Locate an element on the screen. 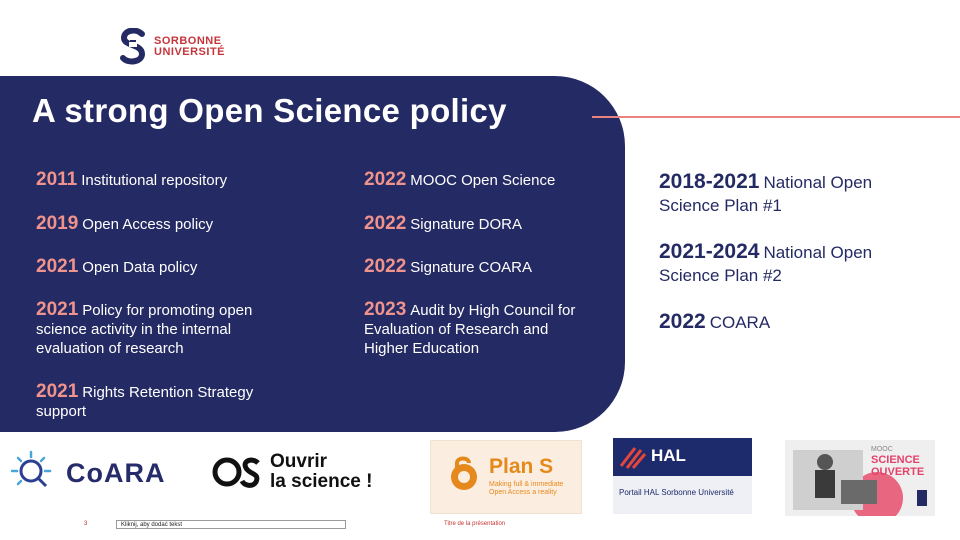  item-text: Open Access policy is located at coordinates (148, 224).